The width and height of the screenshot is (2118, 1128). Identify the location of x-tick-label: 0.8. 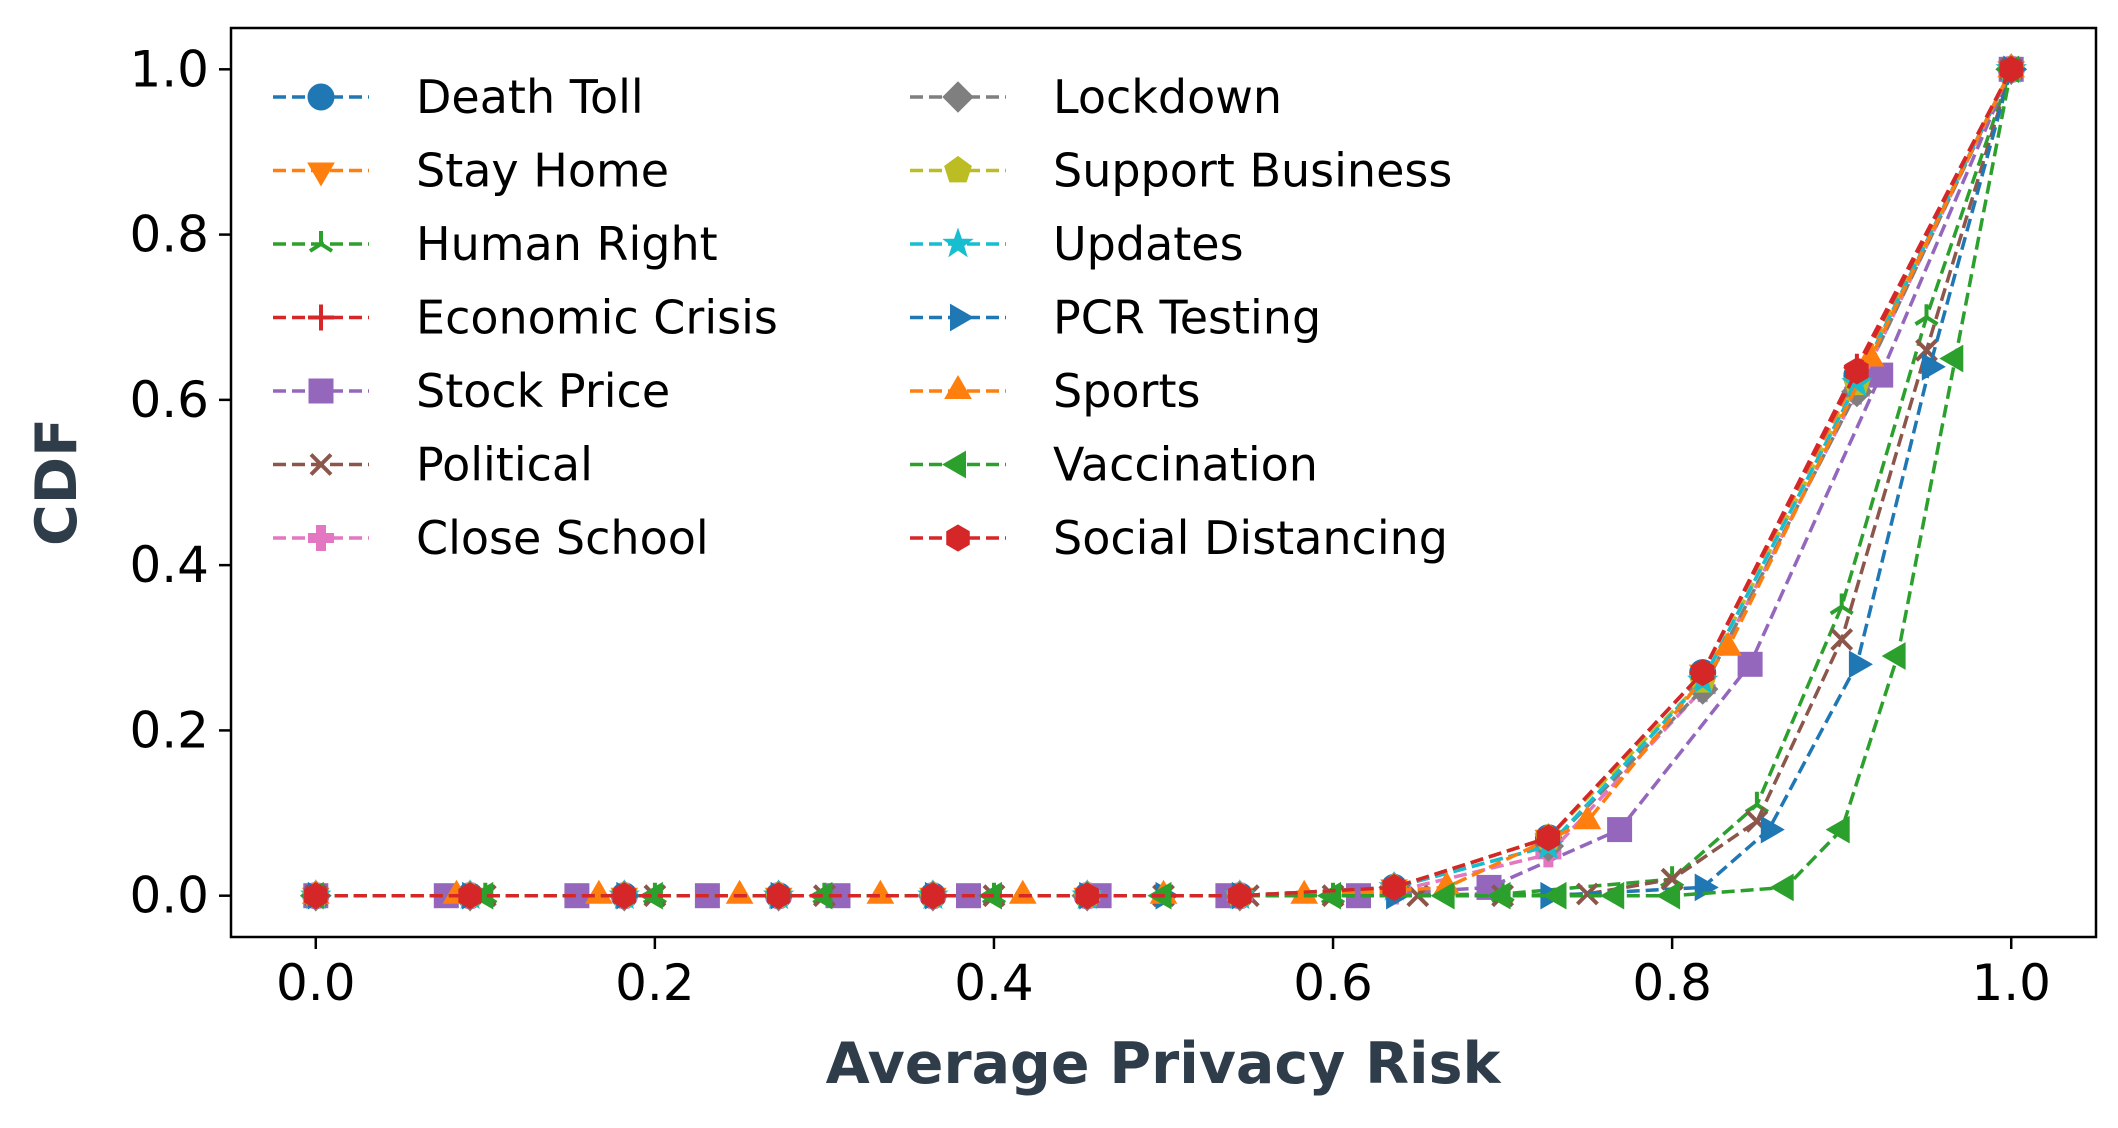
(1672, 983).